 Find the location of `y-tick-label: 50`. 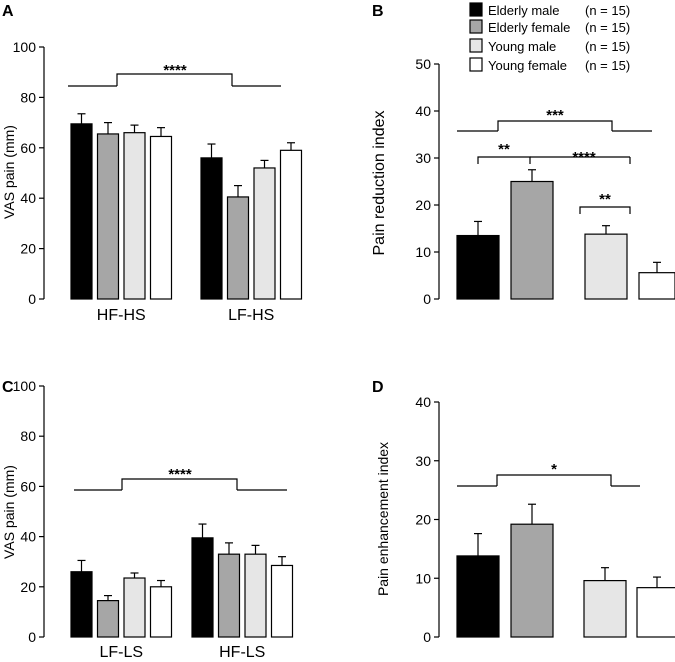

y-tick-label: 50 is located at coordinates (423, 64).